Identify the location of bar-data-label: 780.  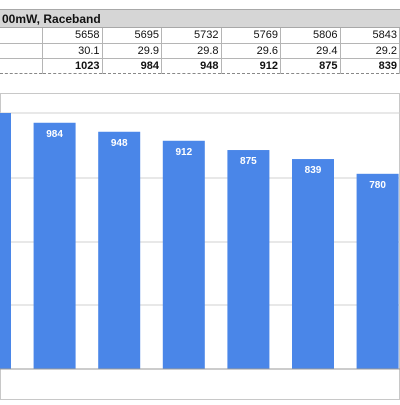
(377, 185).